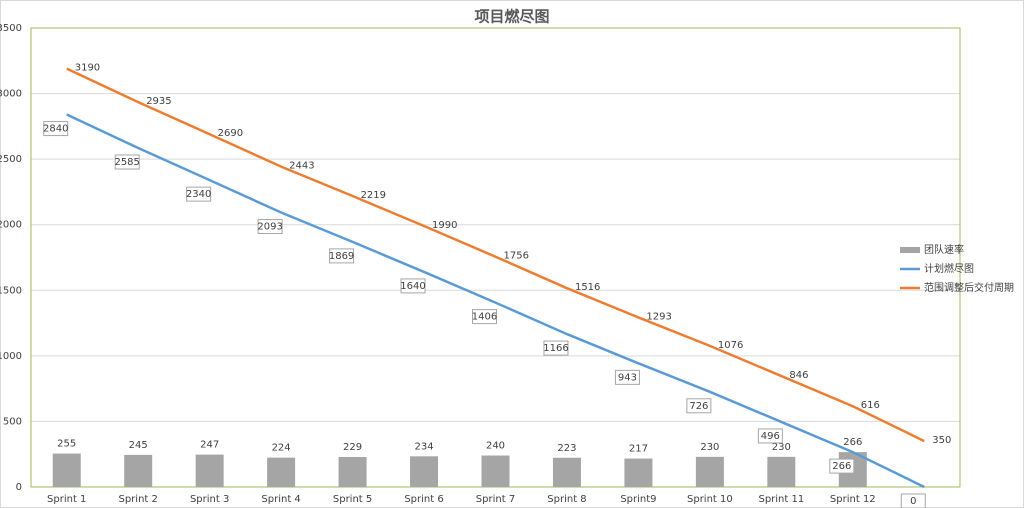 The width and height of the screenshot is (1024, 508). Describe the element at coordinates (511, 17) in the screenshot. I see `chart-title: 项目燃尽图` at that location.